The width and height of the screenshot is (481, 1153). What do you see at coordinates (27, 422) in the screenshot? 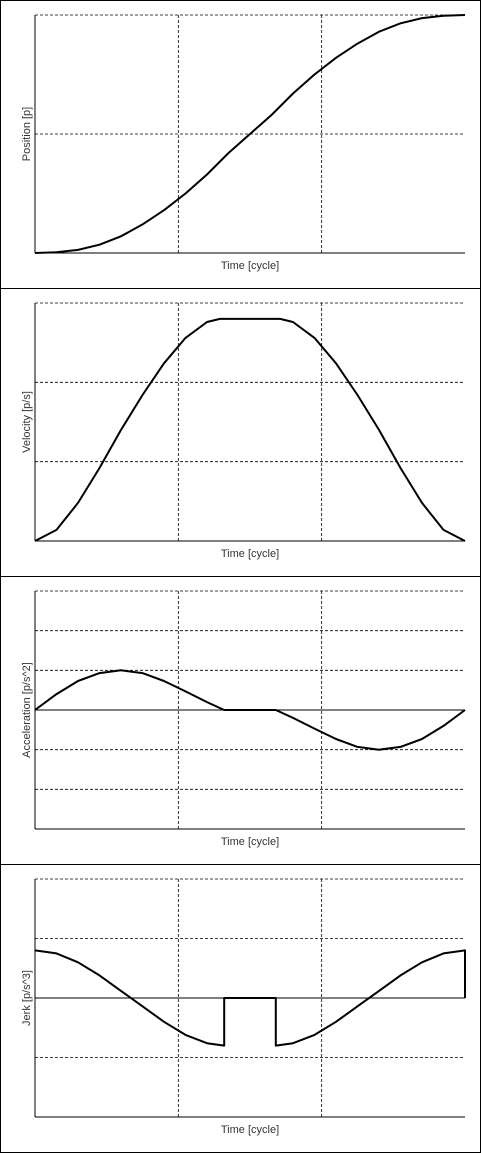
I see `velocity-y-axis-label: Velocity [p/s]` at bounding box center [27, 422].